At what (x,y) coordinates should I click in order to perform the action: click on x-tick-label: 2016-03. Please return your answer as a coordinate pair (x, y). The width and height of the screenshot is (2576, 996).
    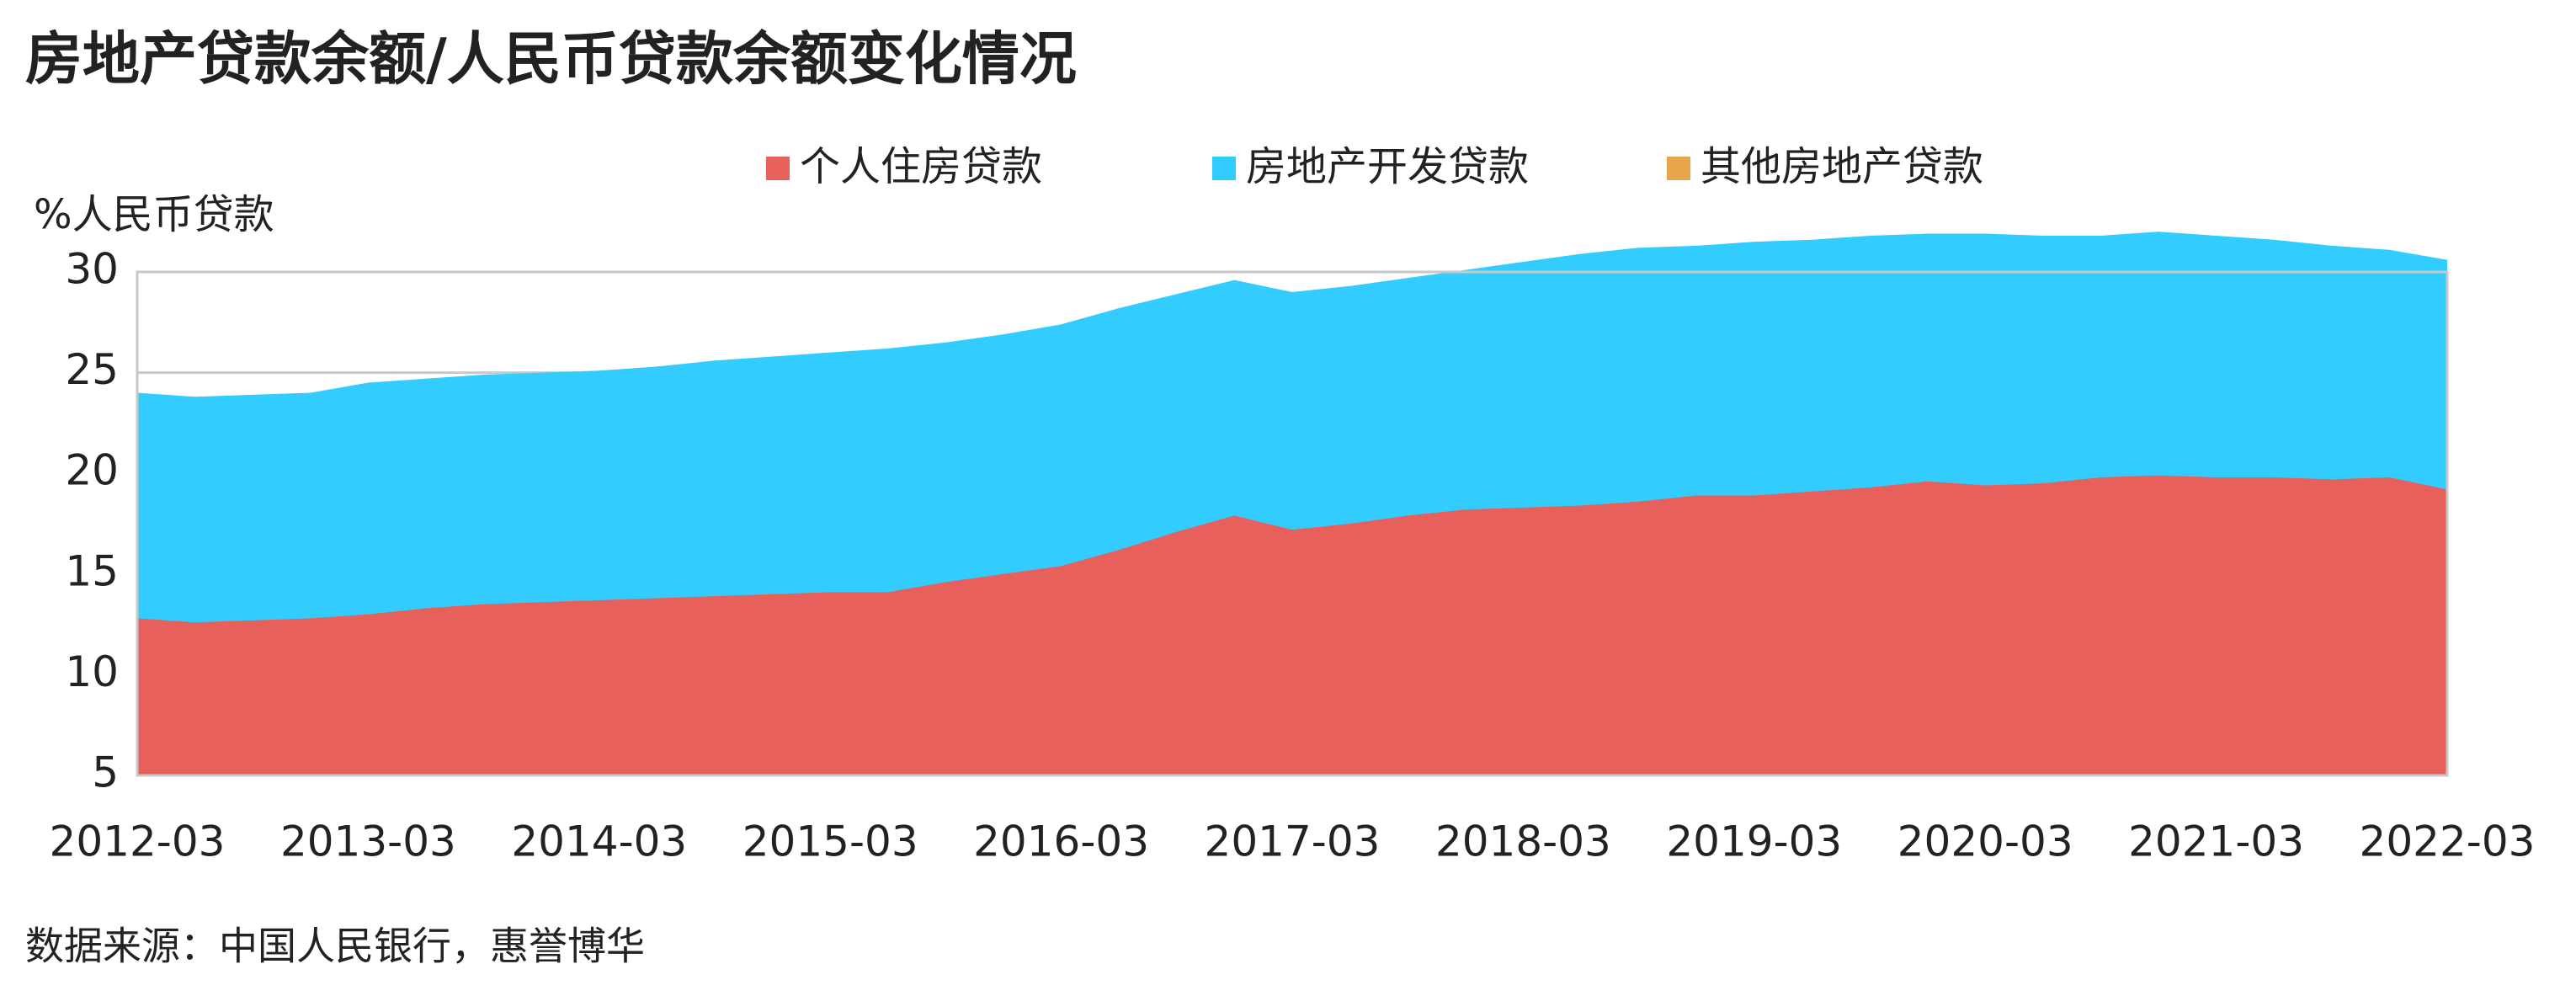
    Looking at the image, I should click on (1061, 842).